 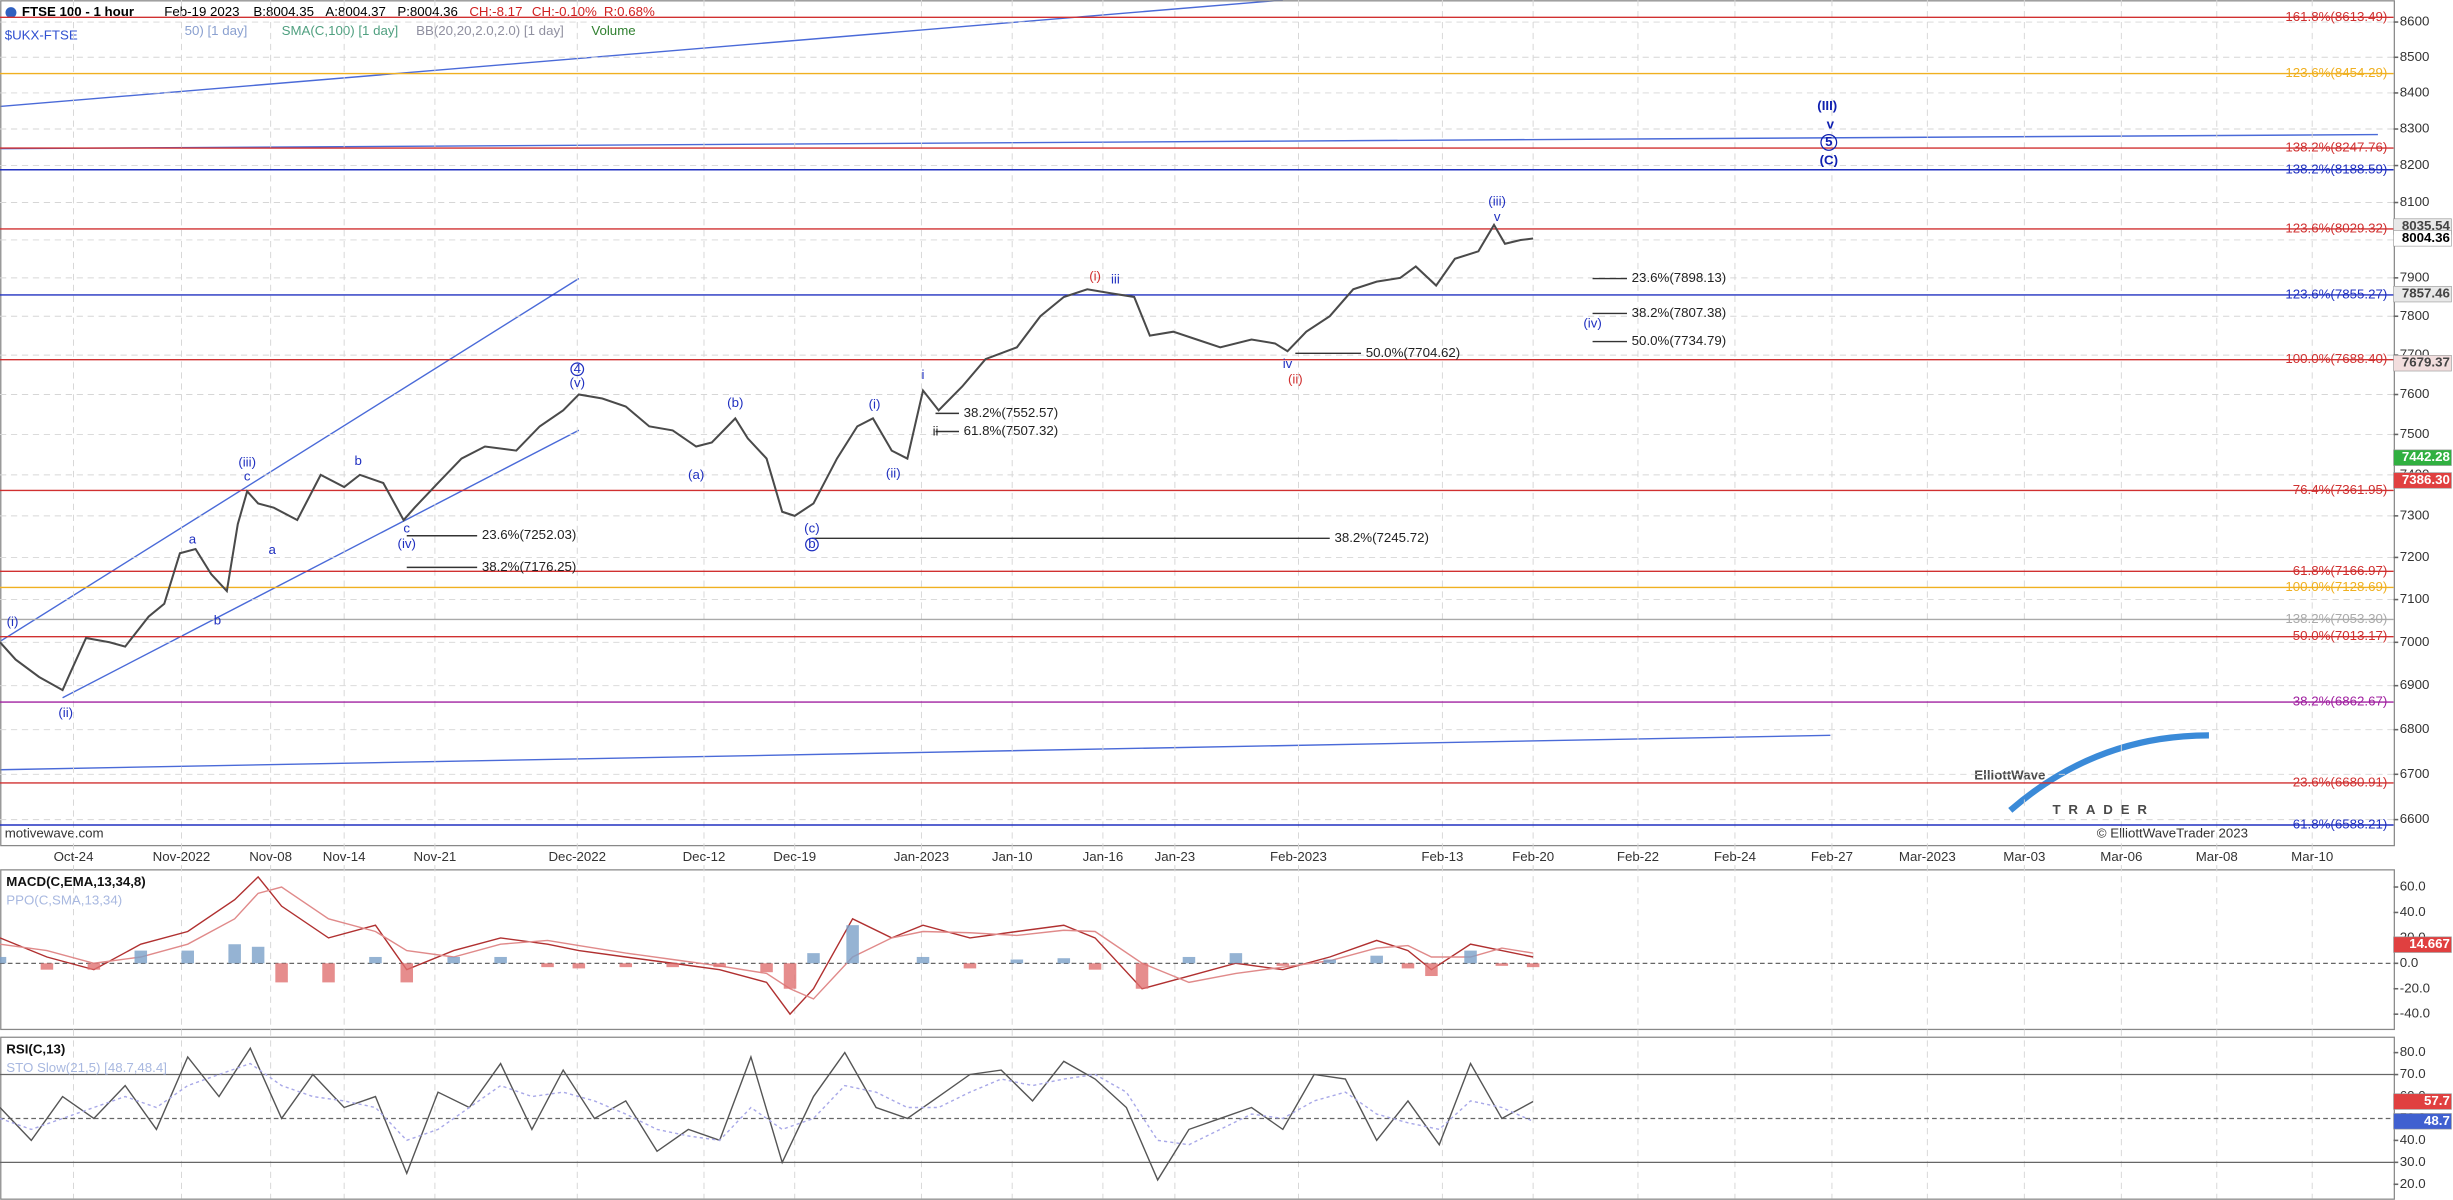 What do you see at coordinates (1829, 160) in the screenshot?
I see `wave-label: (C)` at bounding box center [1829, 160].